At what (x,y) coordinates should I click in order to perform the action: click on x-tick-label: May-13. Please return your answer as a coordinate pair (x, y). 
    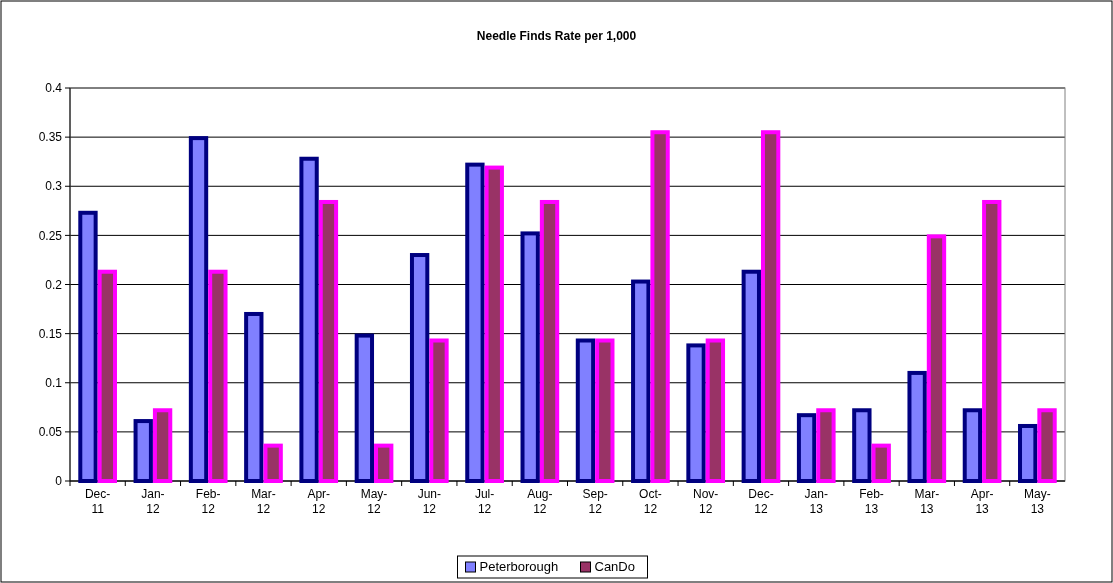
    Looking at the image, I should click on (1037, 501).